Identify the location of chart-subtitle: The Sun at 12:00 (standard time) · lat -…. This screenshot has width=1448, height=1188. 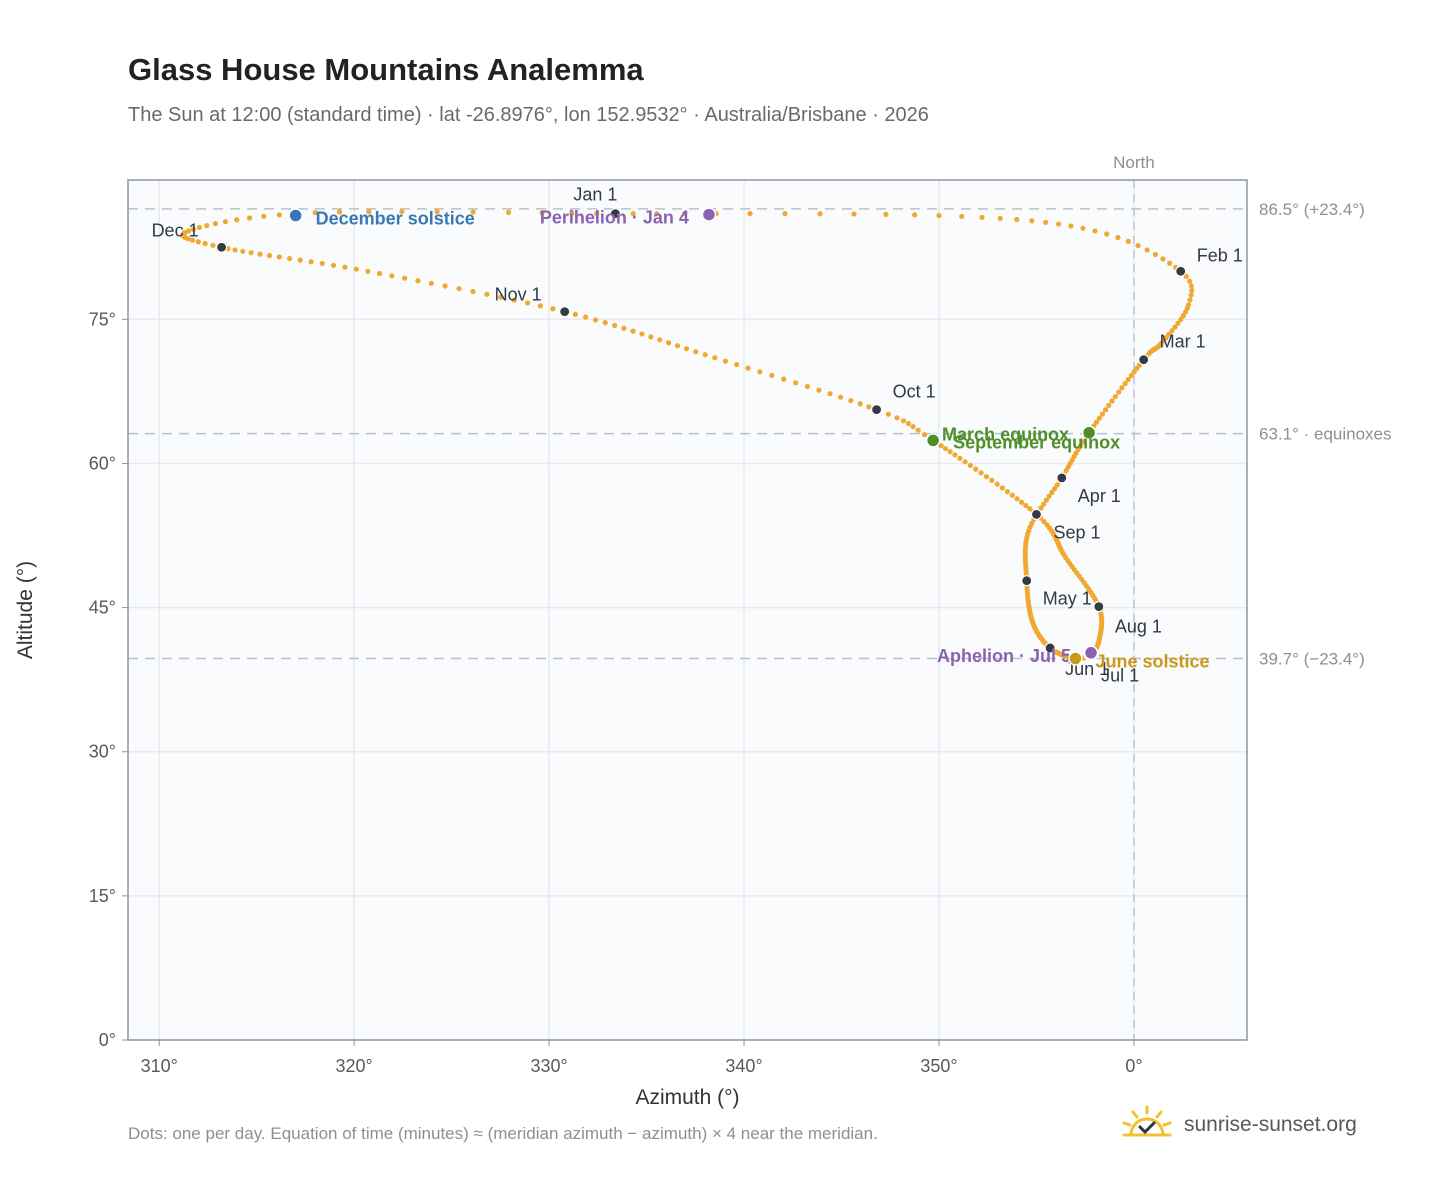
(528, 115).